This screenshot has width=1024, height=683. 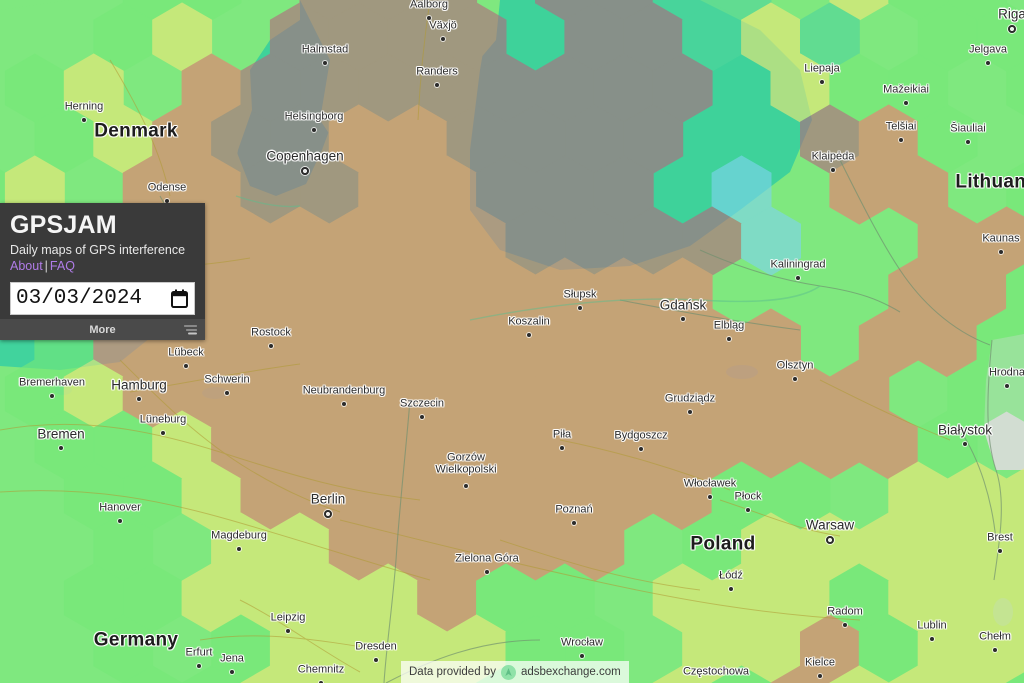 I want to click on calendar-icon, so click(x=179, y=299).